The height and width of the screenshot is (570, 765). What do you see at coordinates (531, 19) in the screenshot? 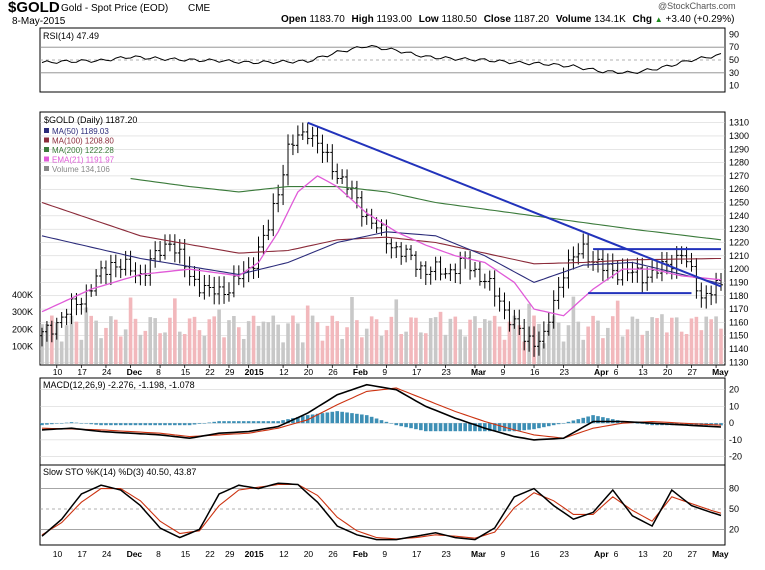
I see `close-value: 1187.20` at bounding box center [531, 19].